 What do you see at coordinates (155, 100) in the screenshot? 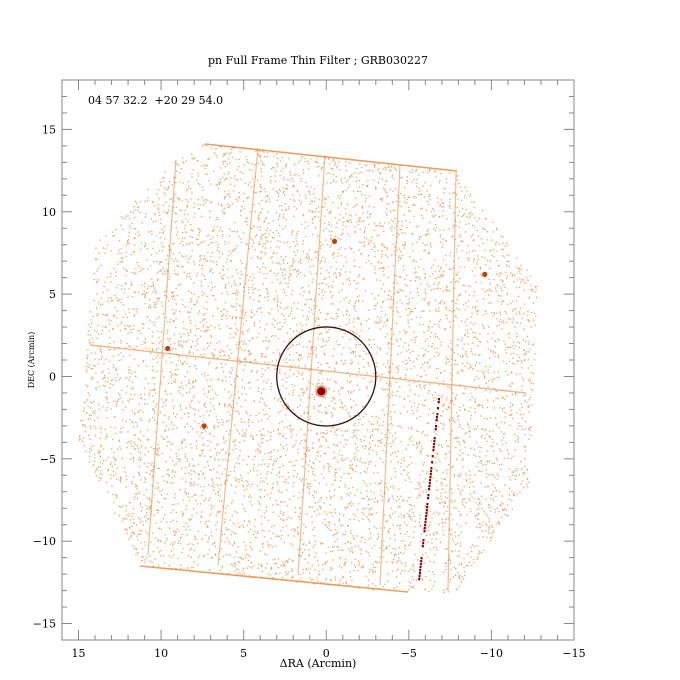
I see `coord-label: 04 57 32.2 +20 29 54.0` at bounding box center [155, 100].